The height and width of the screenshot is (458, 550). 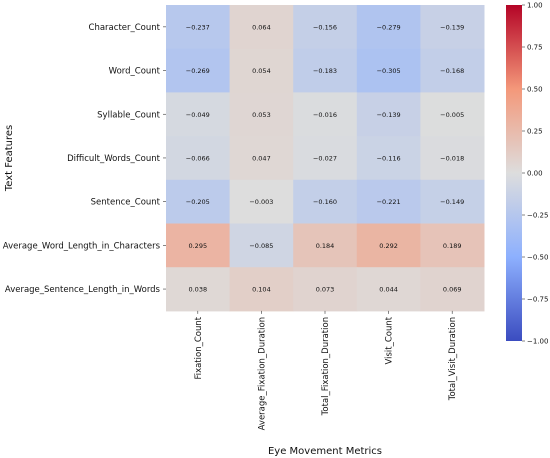 I want to click on cell-value-label: 0.038, so click(x=197, y=290).